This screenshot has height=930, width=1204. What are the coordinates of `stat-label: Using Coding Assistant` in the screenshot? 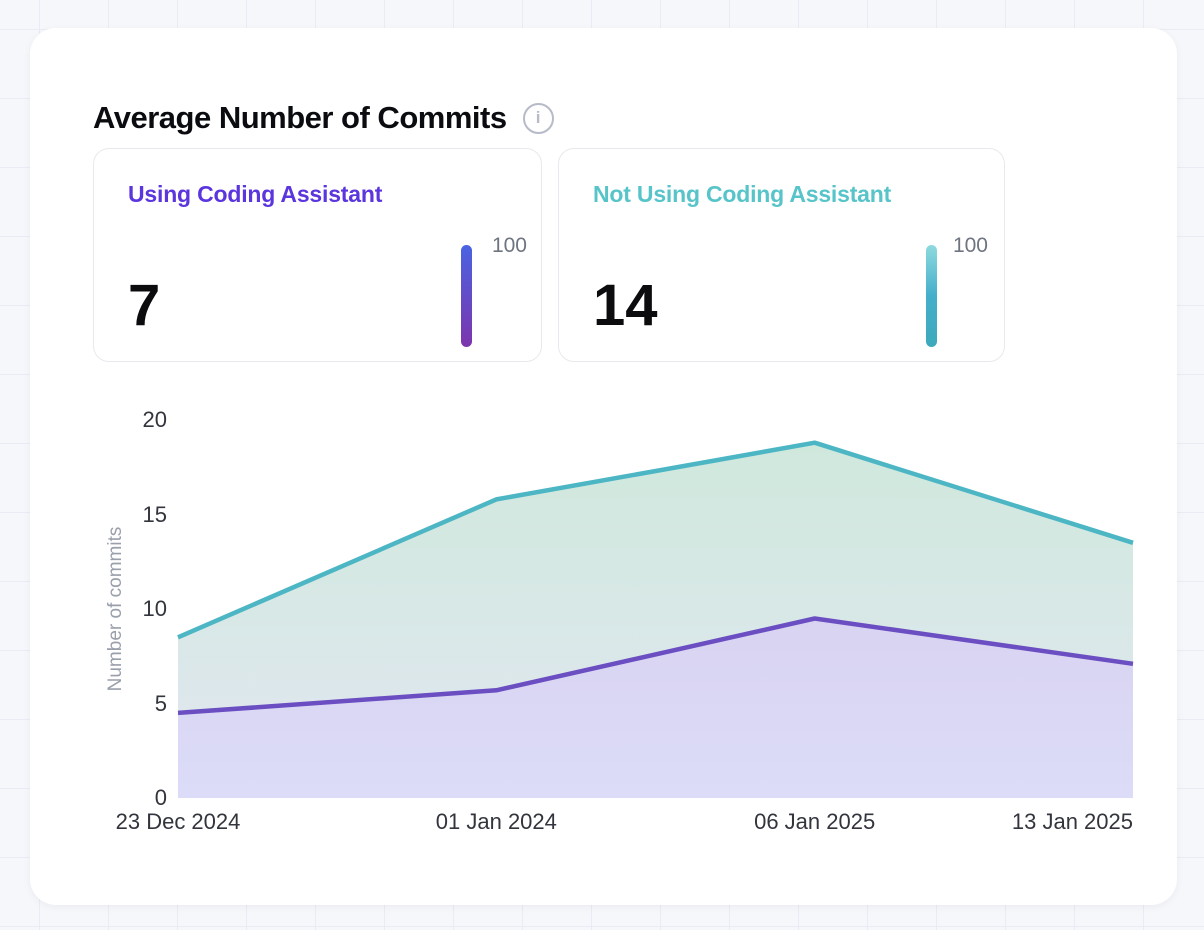 It's located at (255, 194).